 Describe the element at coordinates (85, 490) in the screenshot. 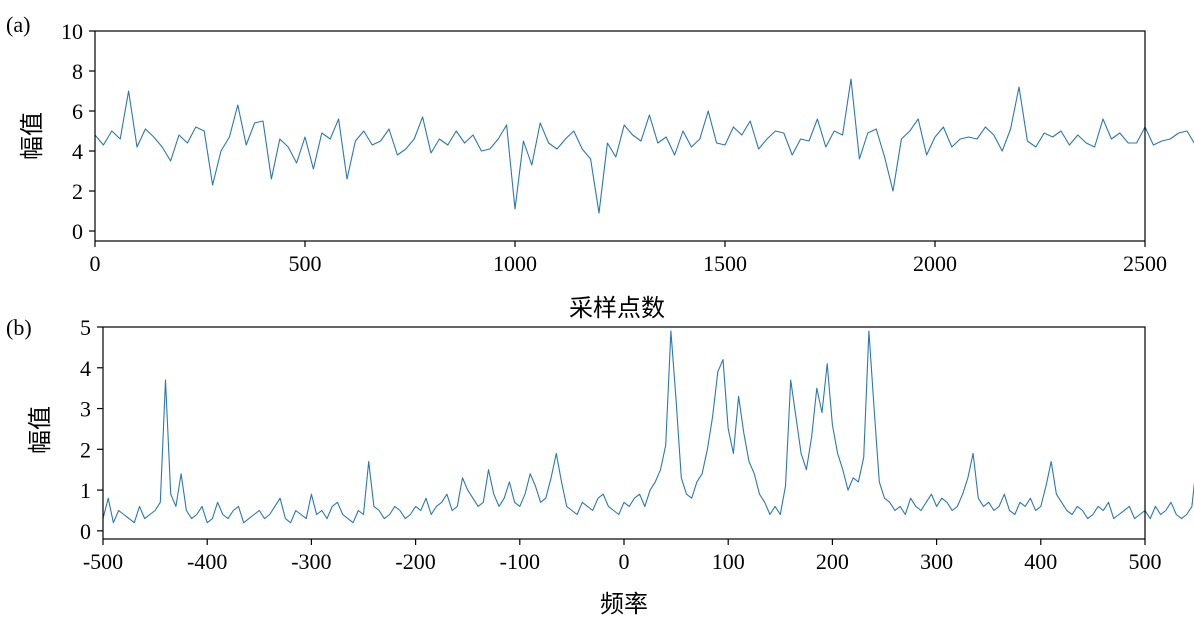

I see `y-tick-label: 1` at that location.